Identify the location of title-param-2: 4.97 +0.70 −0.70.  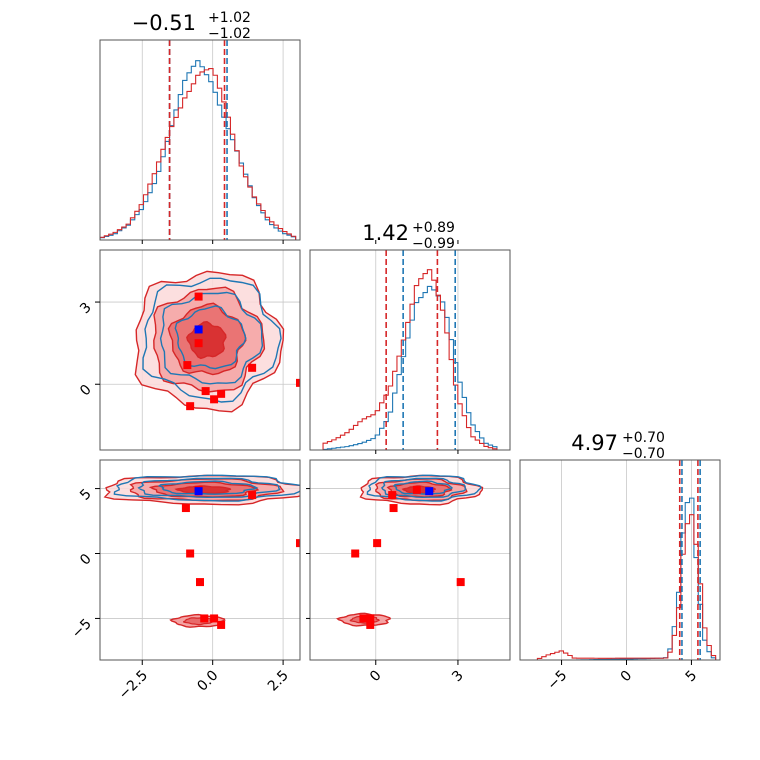
(618, 446).